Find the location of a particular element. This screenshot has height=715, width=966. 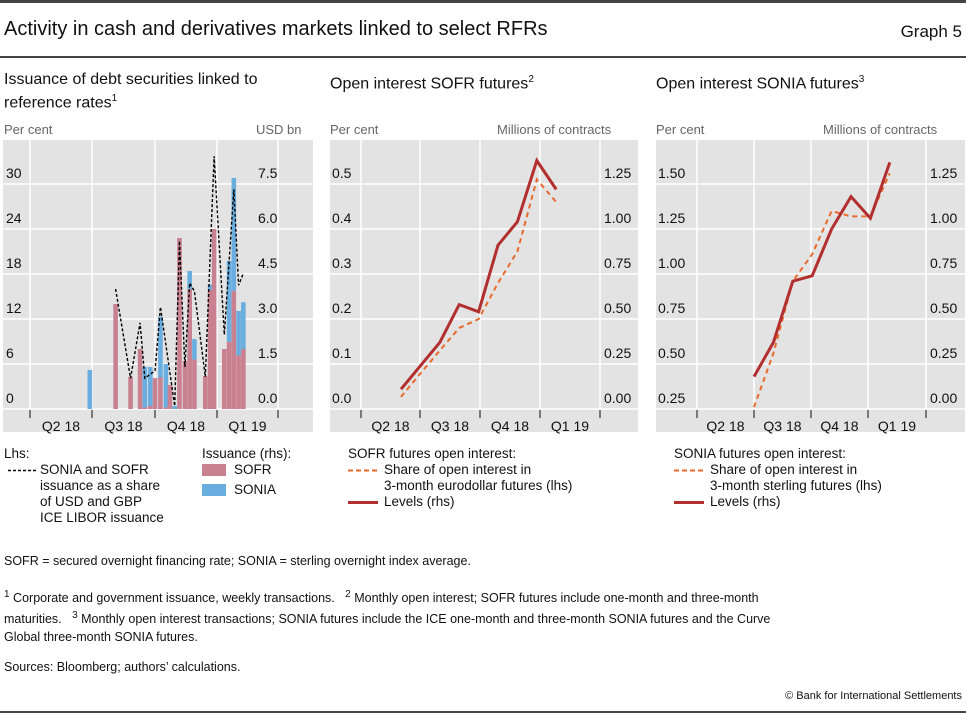

y-tick-right: 1.5 is located at coordinates (268, 353).